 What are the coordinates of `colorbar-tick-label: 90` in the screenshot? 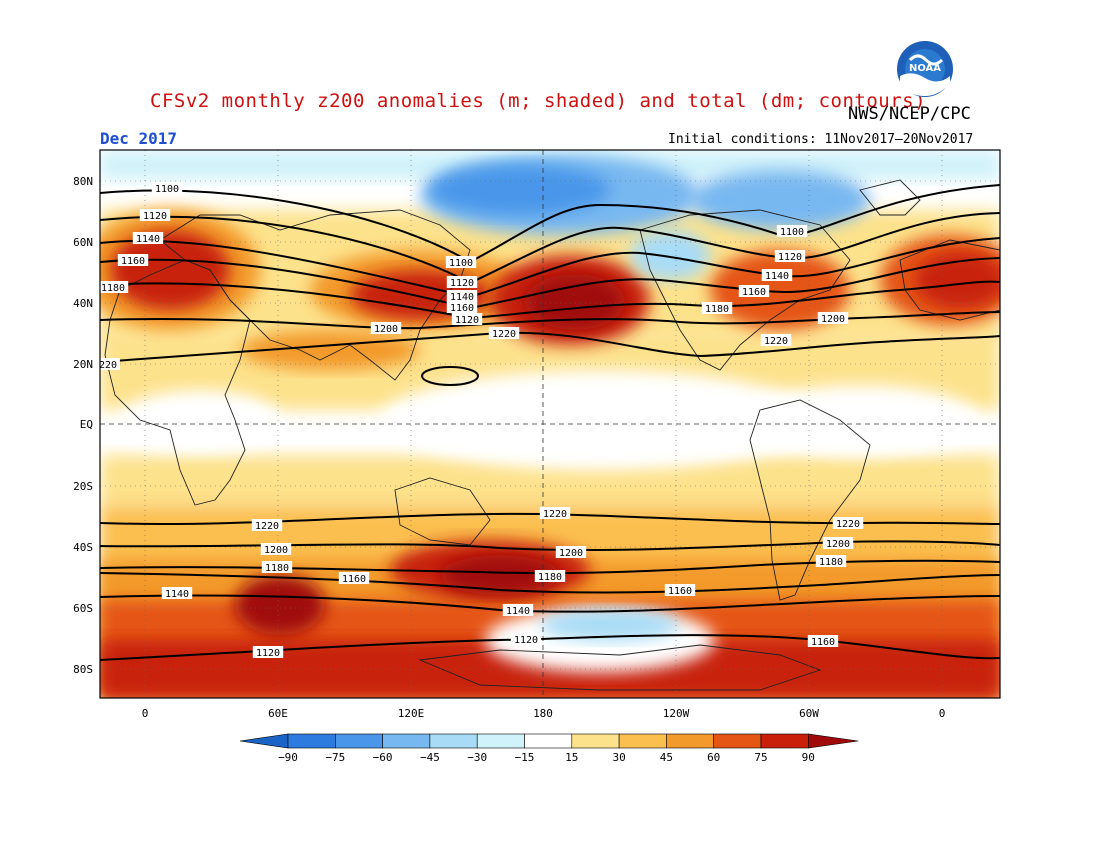 It's located at (808, 757).